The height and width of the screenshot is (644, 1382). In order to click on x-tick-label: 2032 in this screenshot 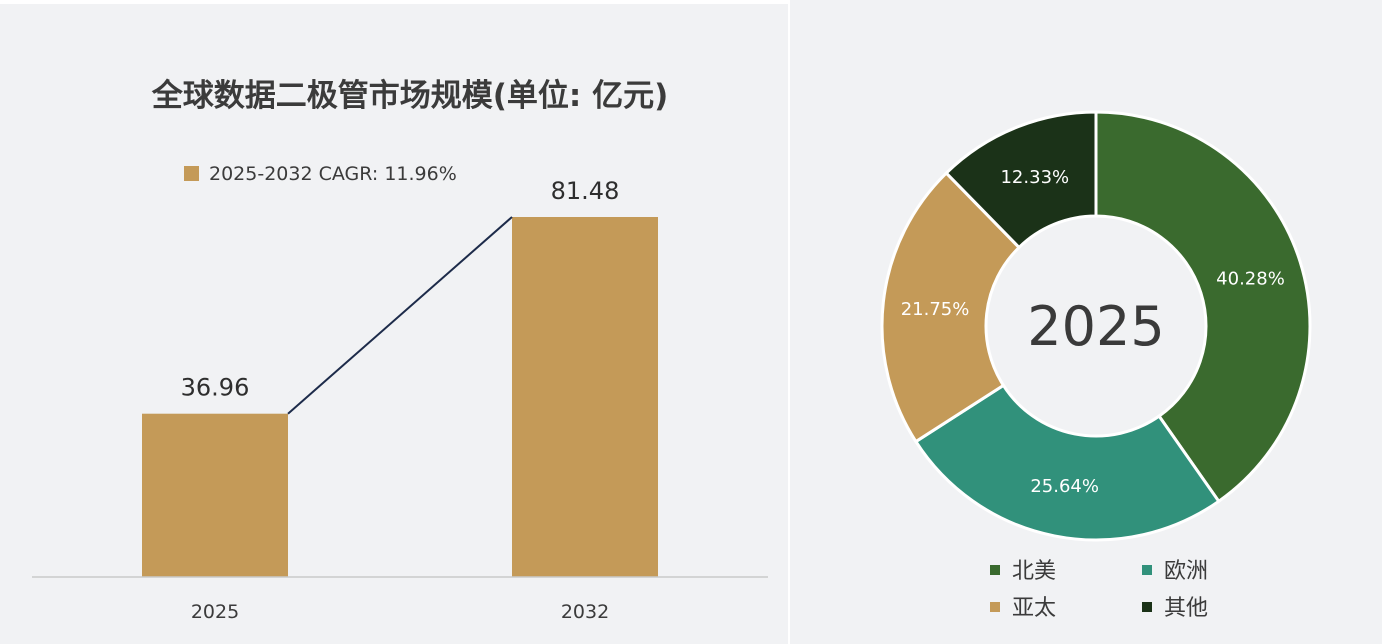, I will do `click(585, 612)`.